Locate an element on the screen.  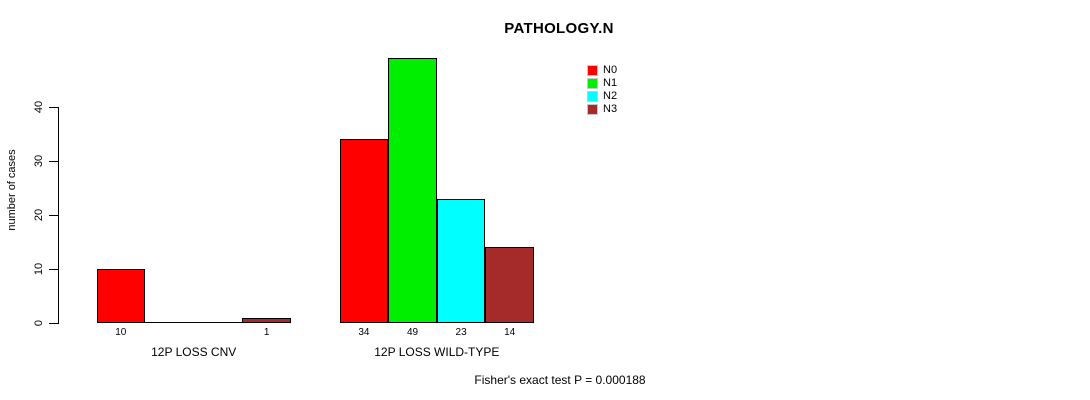
legend-swatch-n0 is located at coordinates (592, 70).